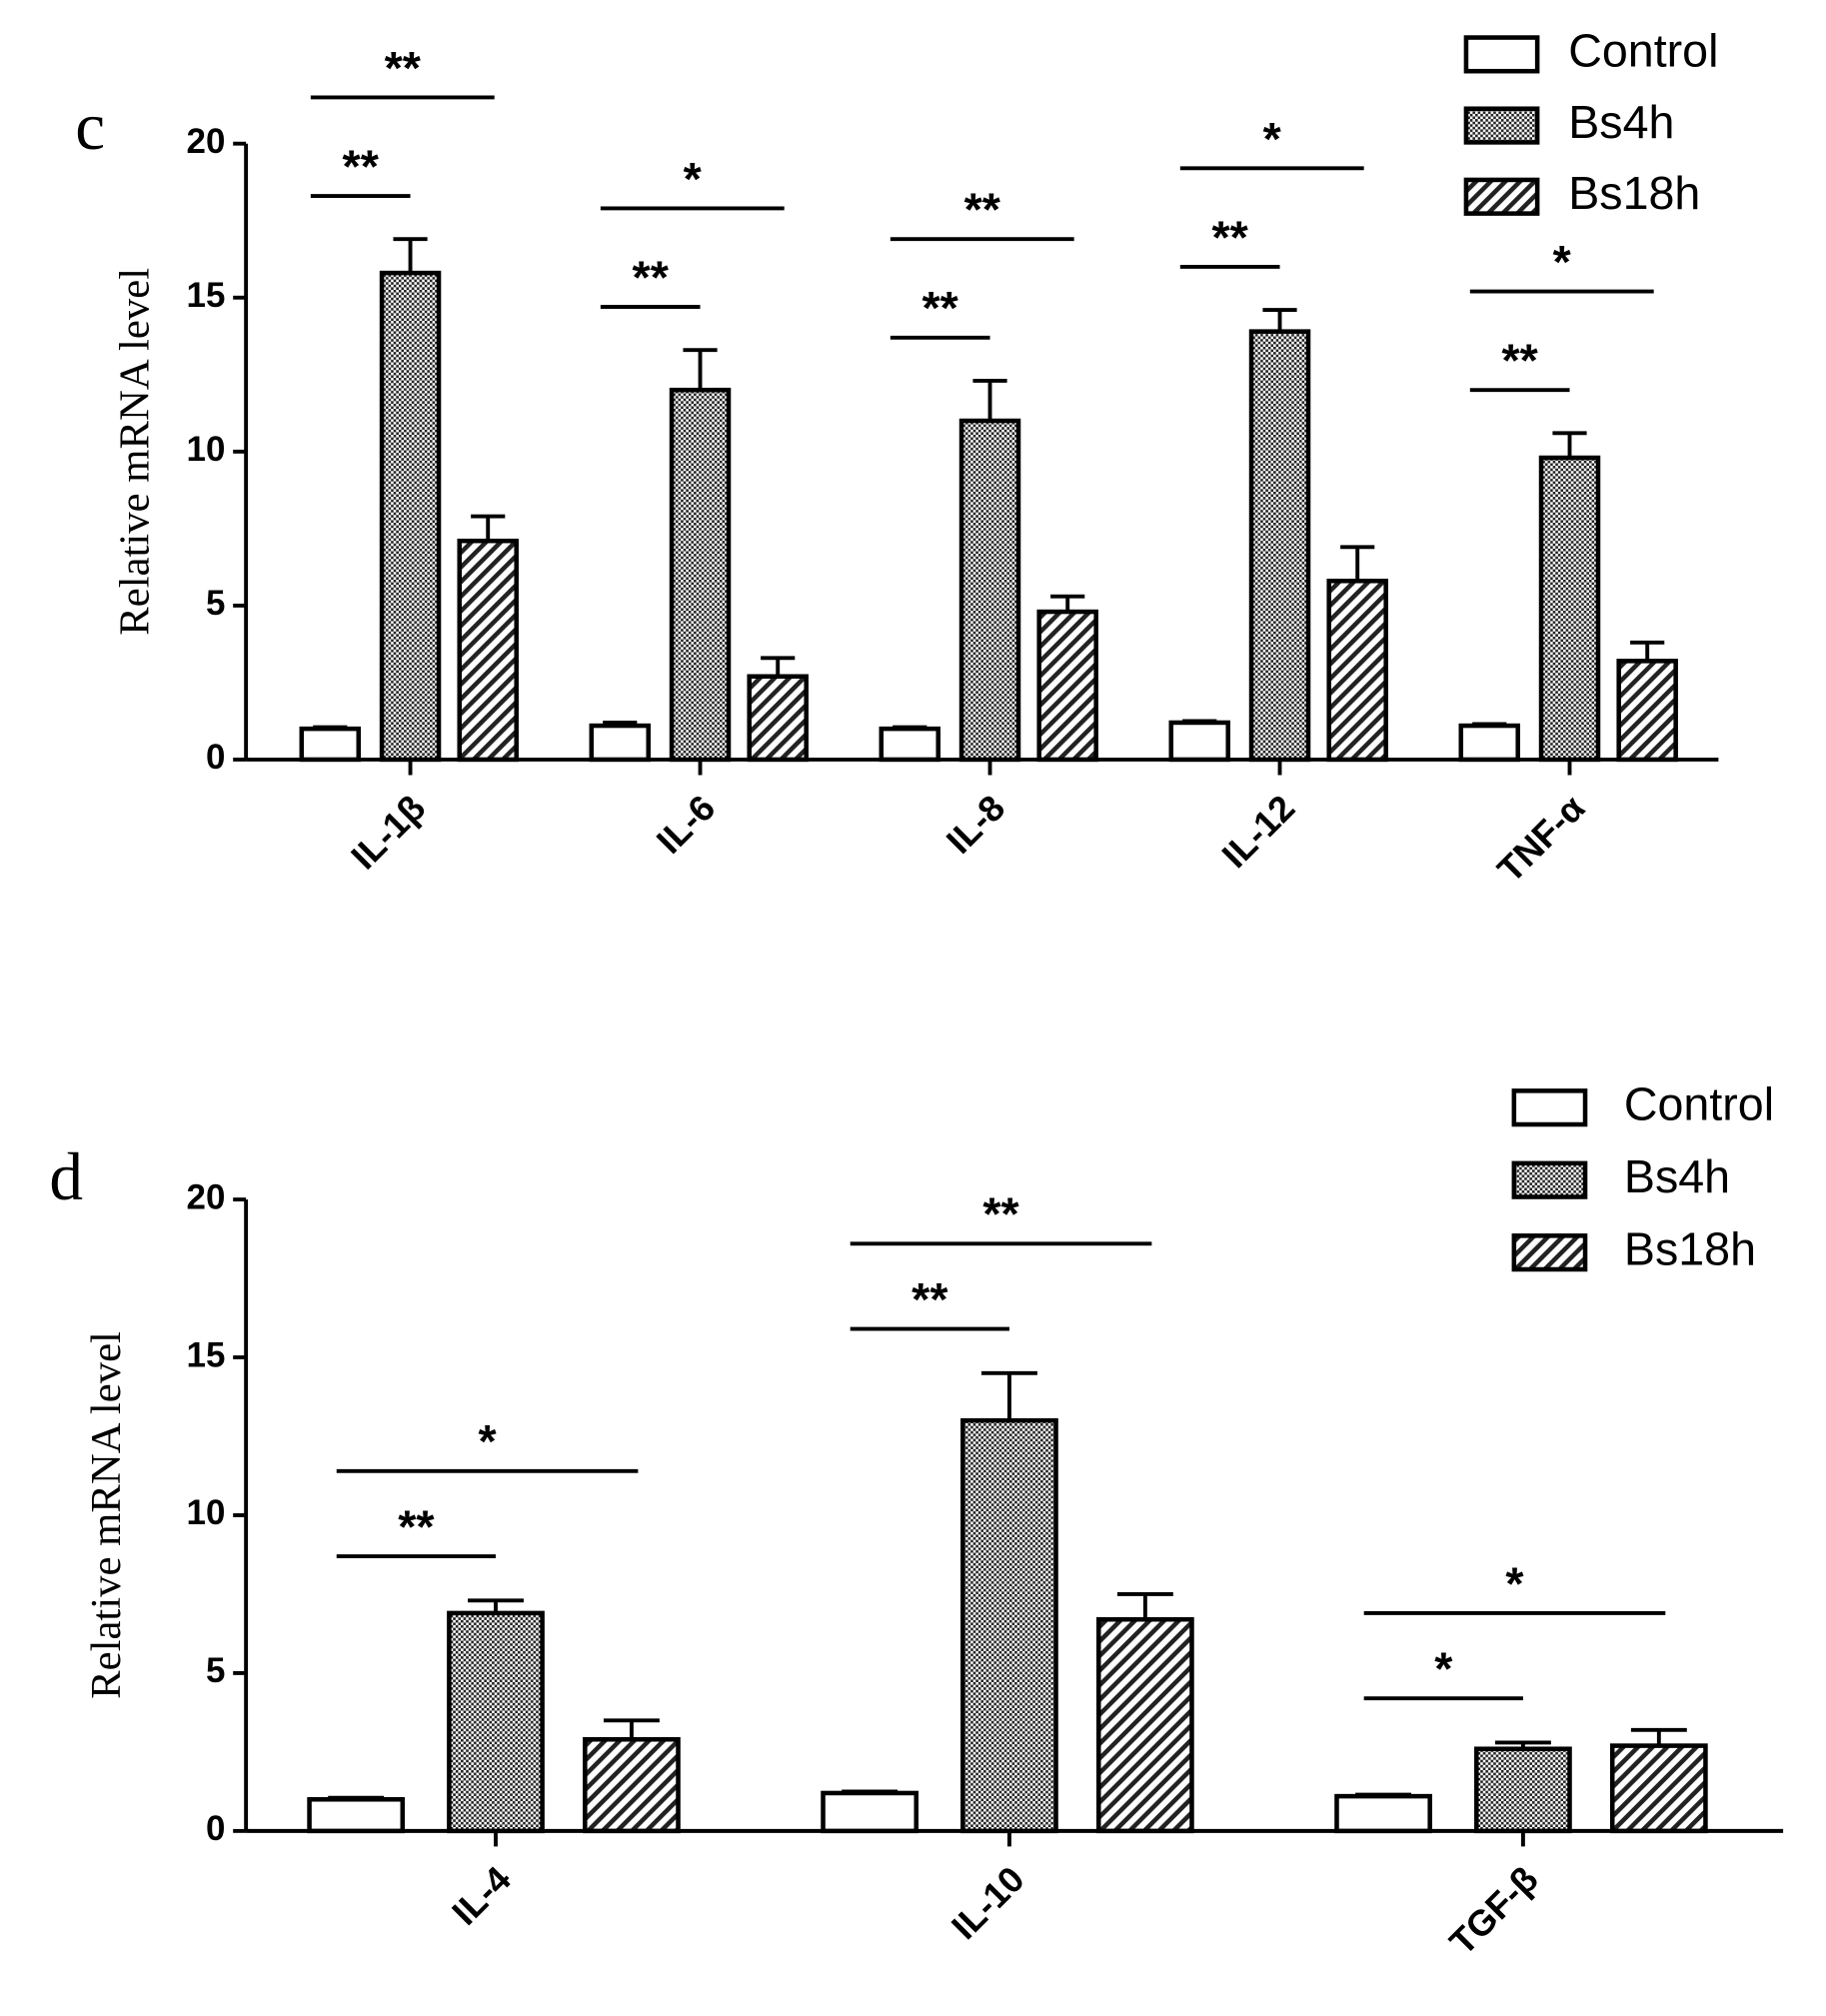 Image resolution: width=1826 pixels, height=2016 pixels. I want to click on panel-label: d, so click(66, 1176).